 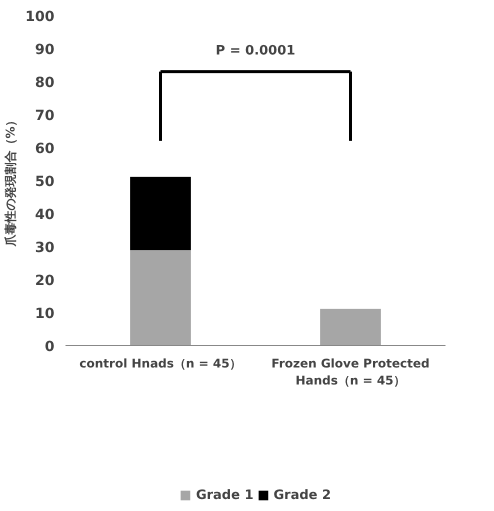 I want to click on y-tick-label: 10, so click(x=45, y=314).